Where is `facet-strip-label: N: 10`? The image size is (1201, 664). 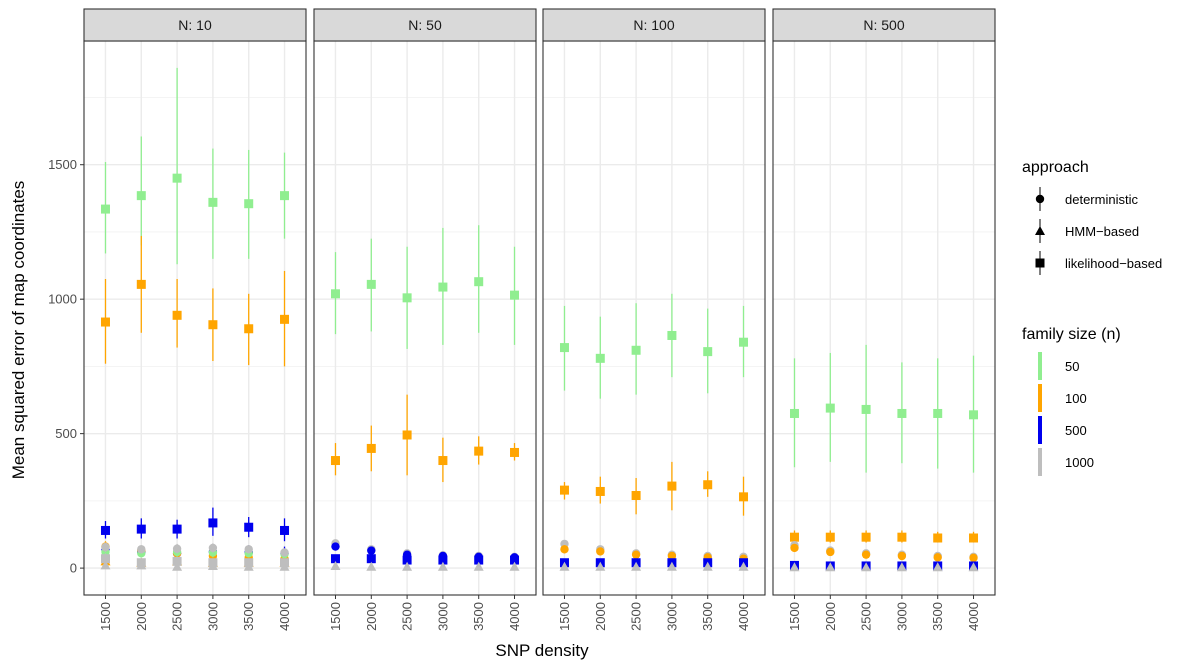 facet-strip-label: N: 10 is located at coordinates (195, 25).